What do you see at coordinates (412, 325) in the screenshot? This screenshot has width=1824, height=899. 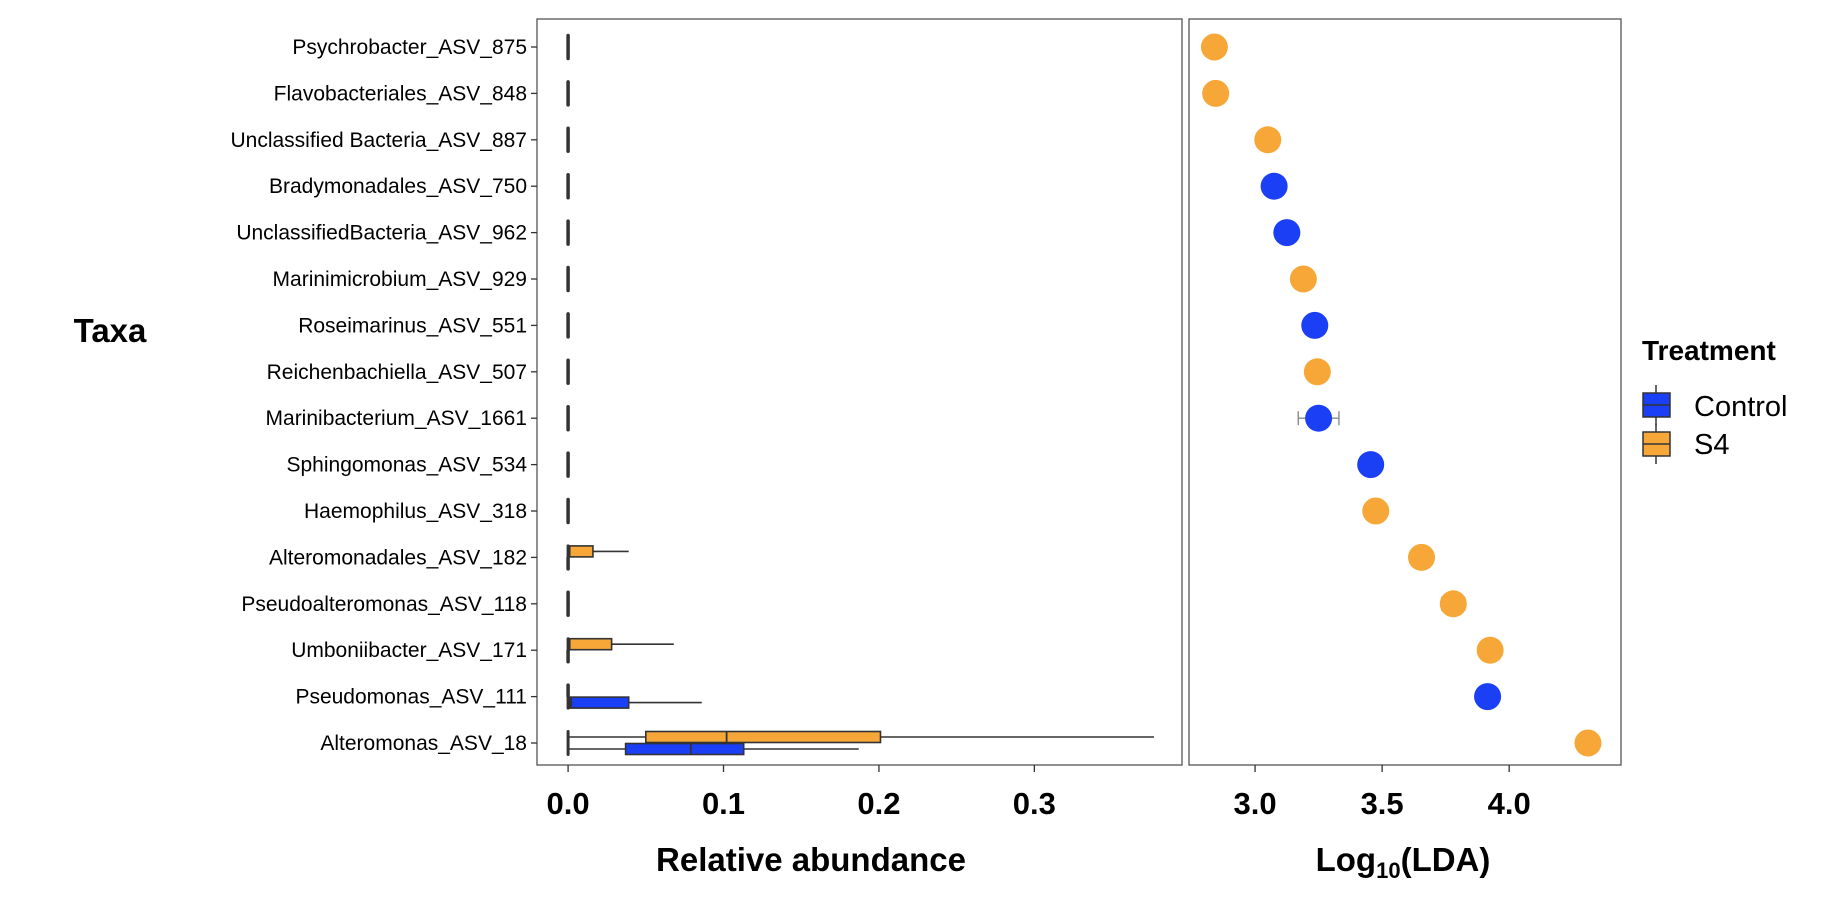 I see `y-tick-label-roseimarinus-asv-551: Roseimarinus_ASV_551` at bounding box center [412, 325].